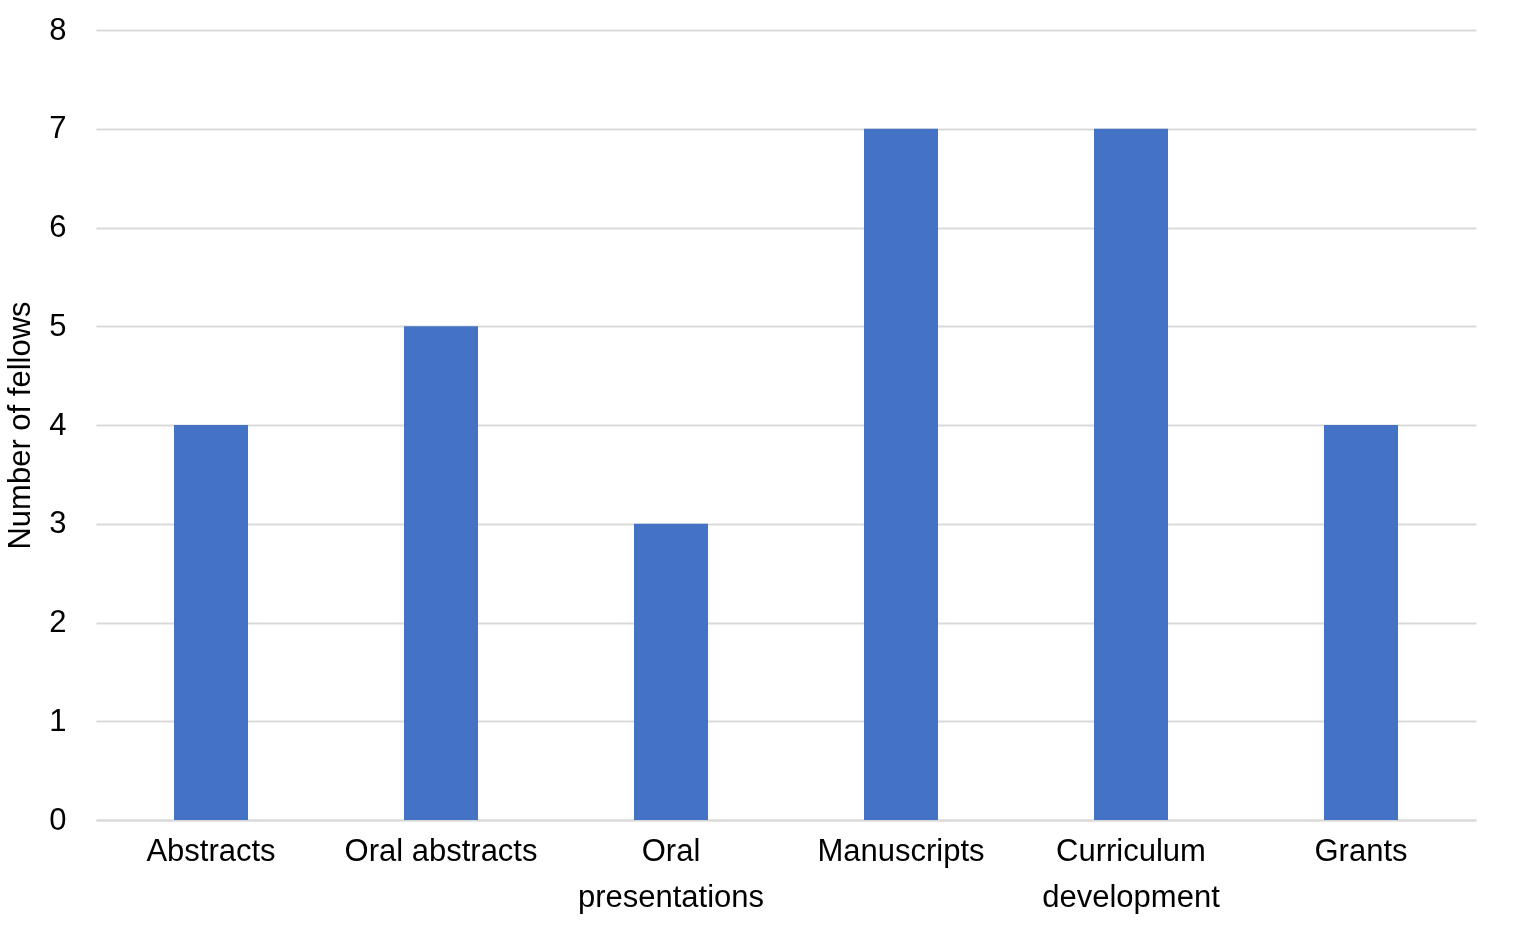  I want to click on x-tick-label: Abstracts, so click(211, 850).